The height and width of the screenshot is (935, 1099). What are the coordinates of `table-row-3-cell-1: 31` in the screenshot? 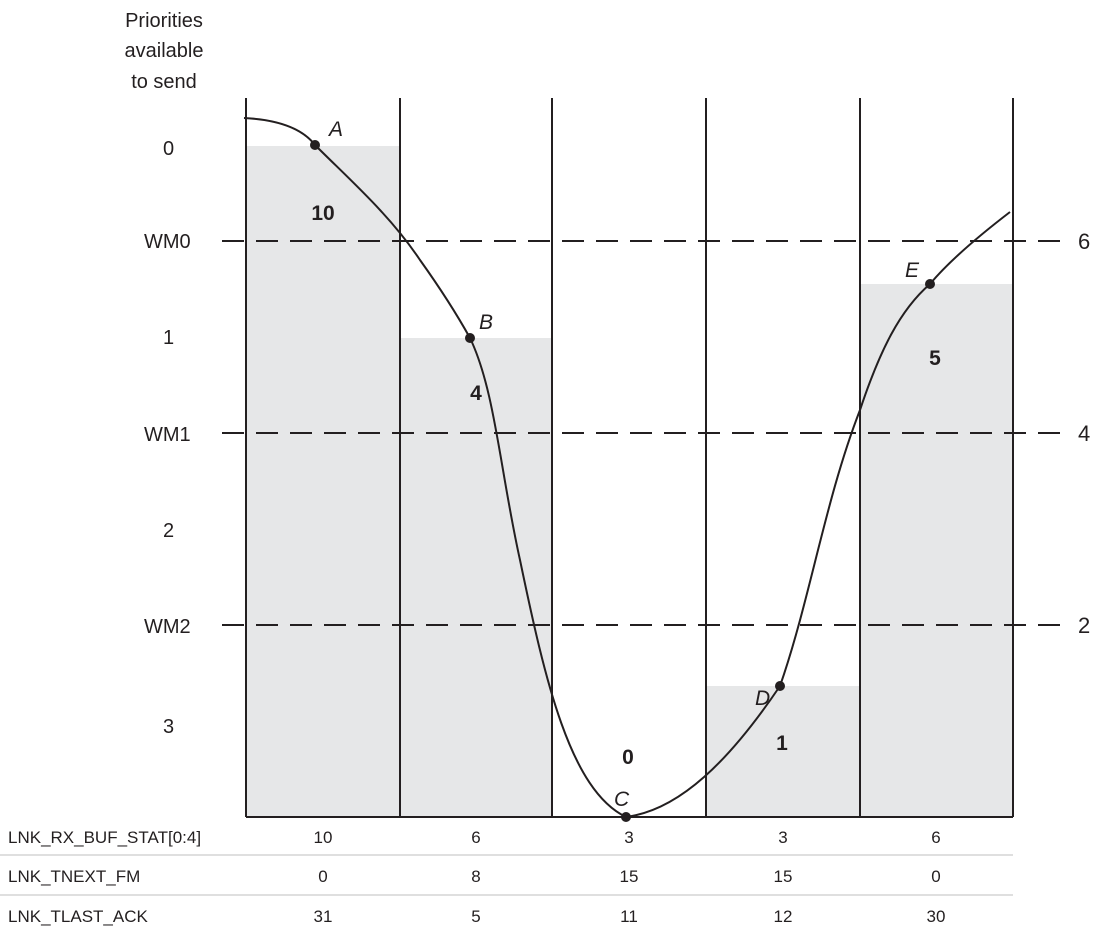 It's located at (323, 916).